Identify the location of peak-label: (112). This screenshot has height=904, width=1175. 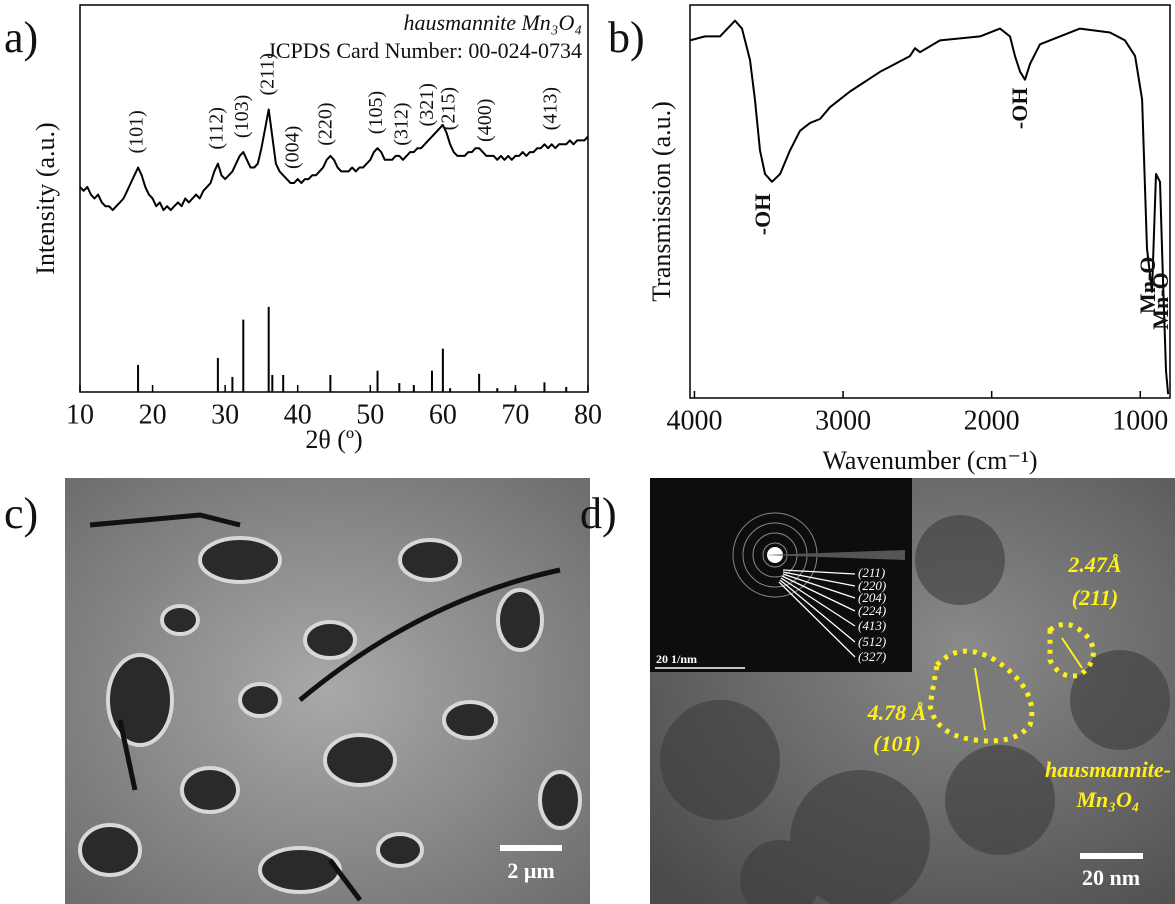
(216, 128).